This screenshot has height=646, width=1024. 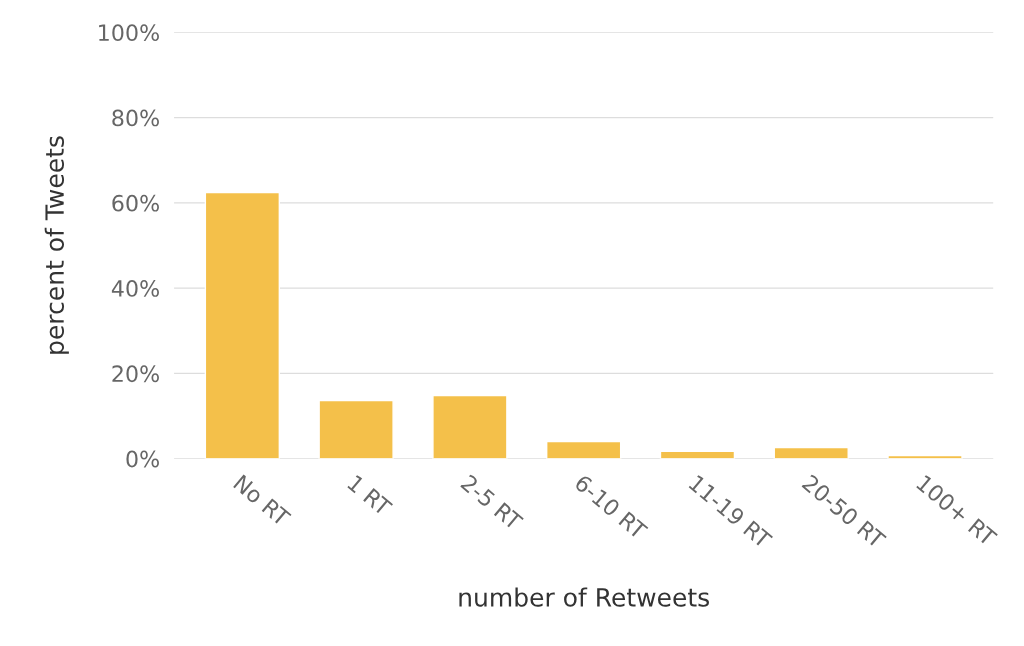 What do you see at coordinates (492, 502) in the screenshot?
I see `x-tick-label: 2-5 RT` at bounding box center [492, 502].